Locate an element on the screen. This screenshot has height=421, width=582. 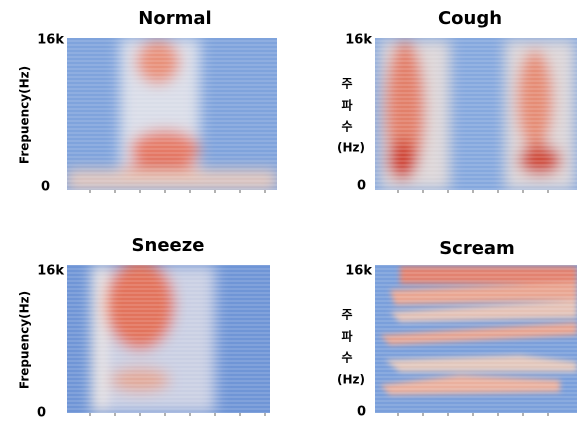
panel-title: Cough is located at coordinates (470, 18).